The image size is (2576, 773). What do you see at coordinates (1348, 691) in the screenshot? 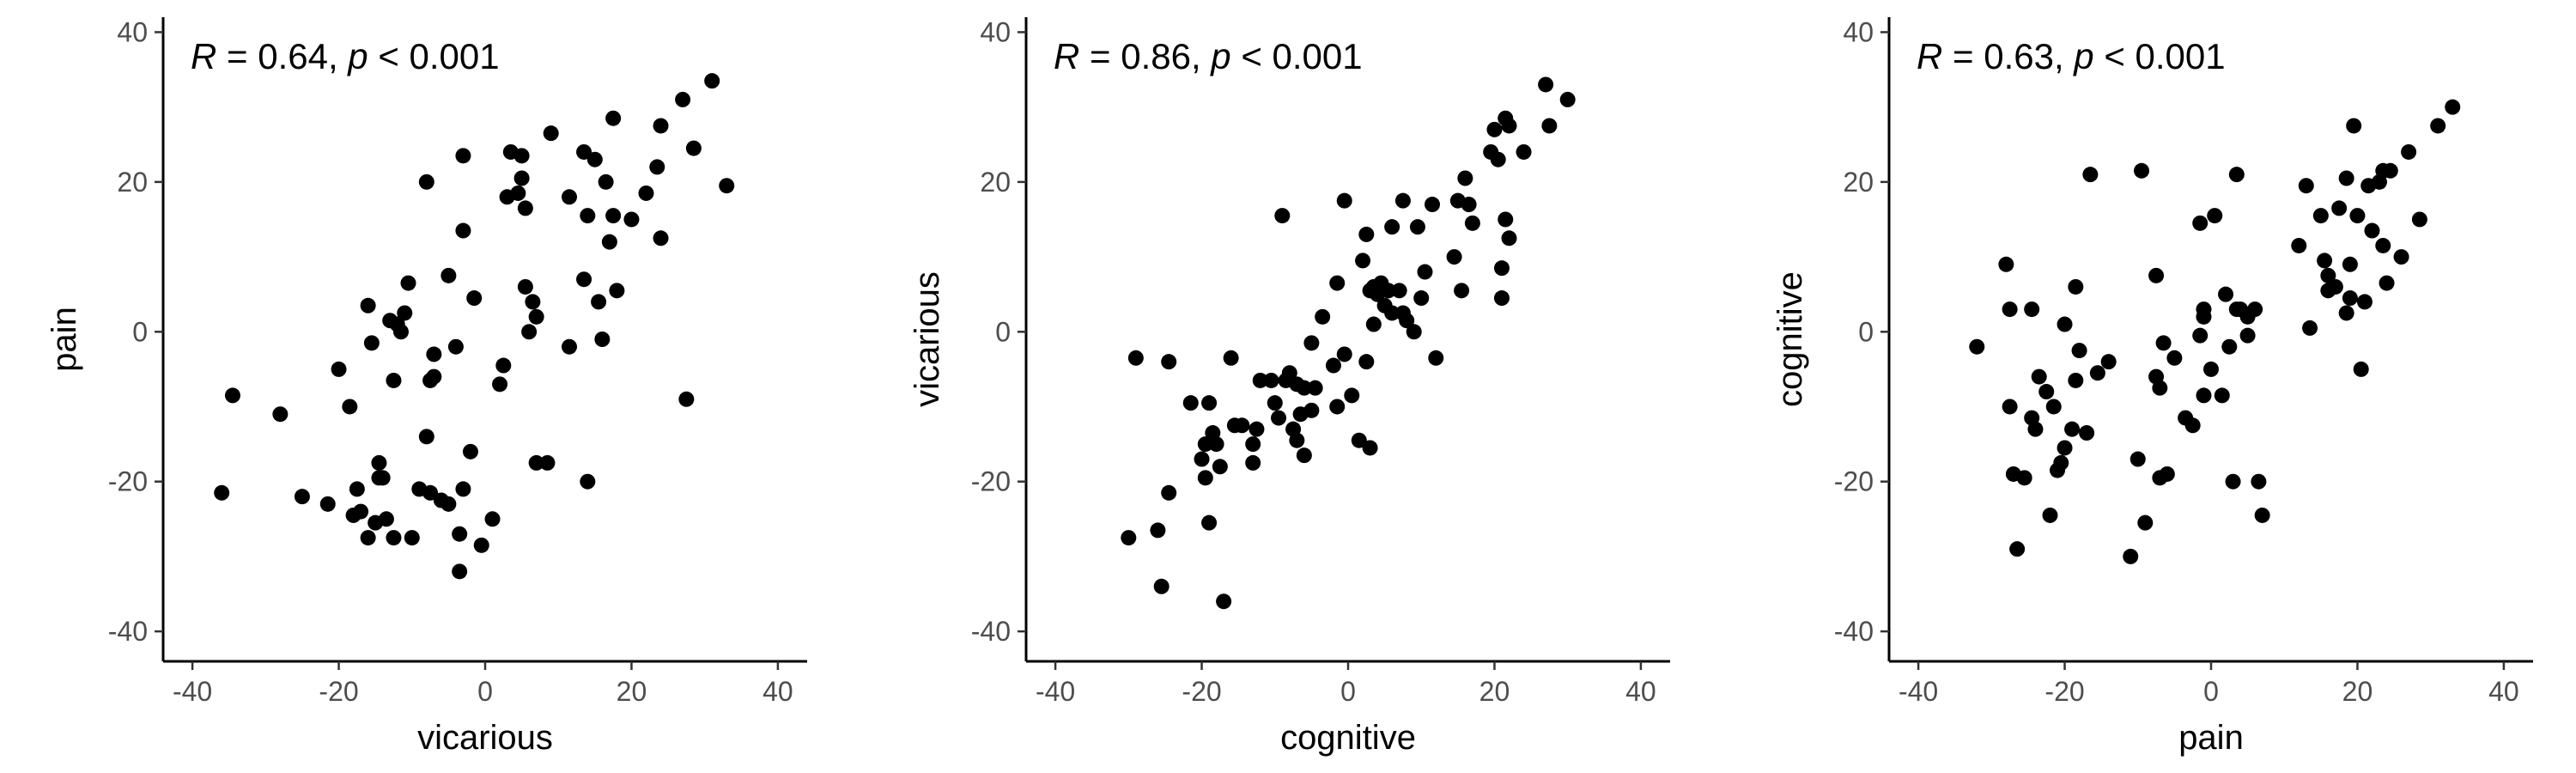
I see `x-tick-label: 0` at bounding box center [1348, 691].